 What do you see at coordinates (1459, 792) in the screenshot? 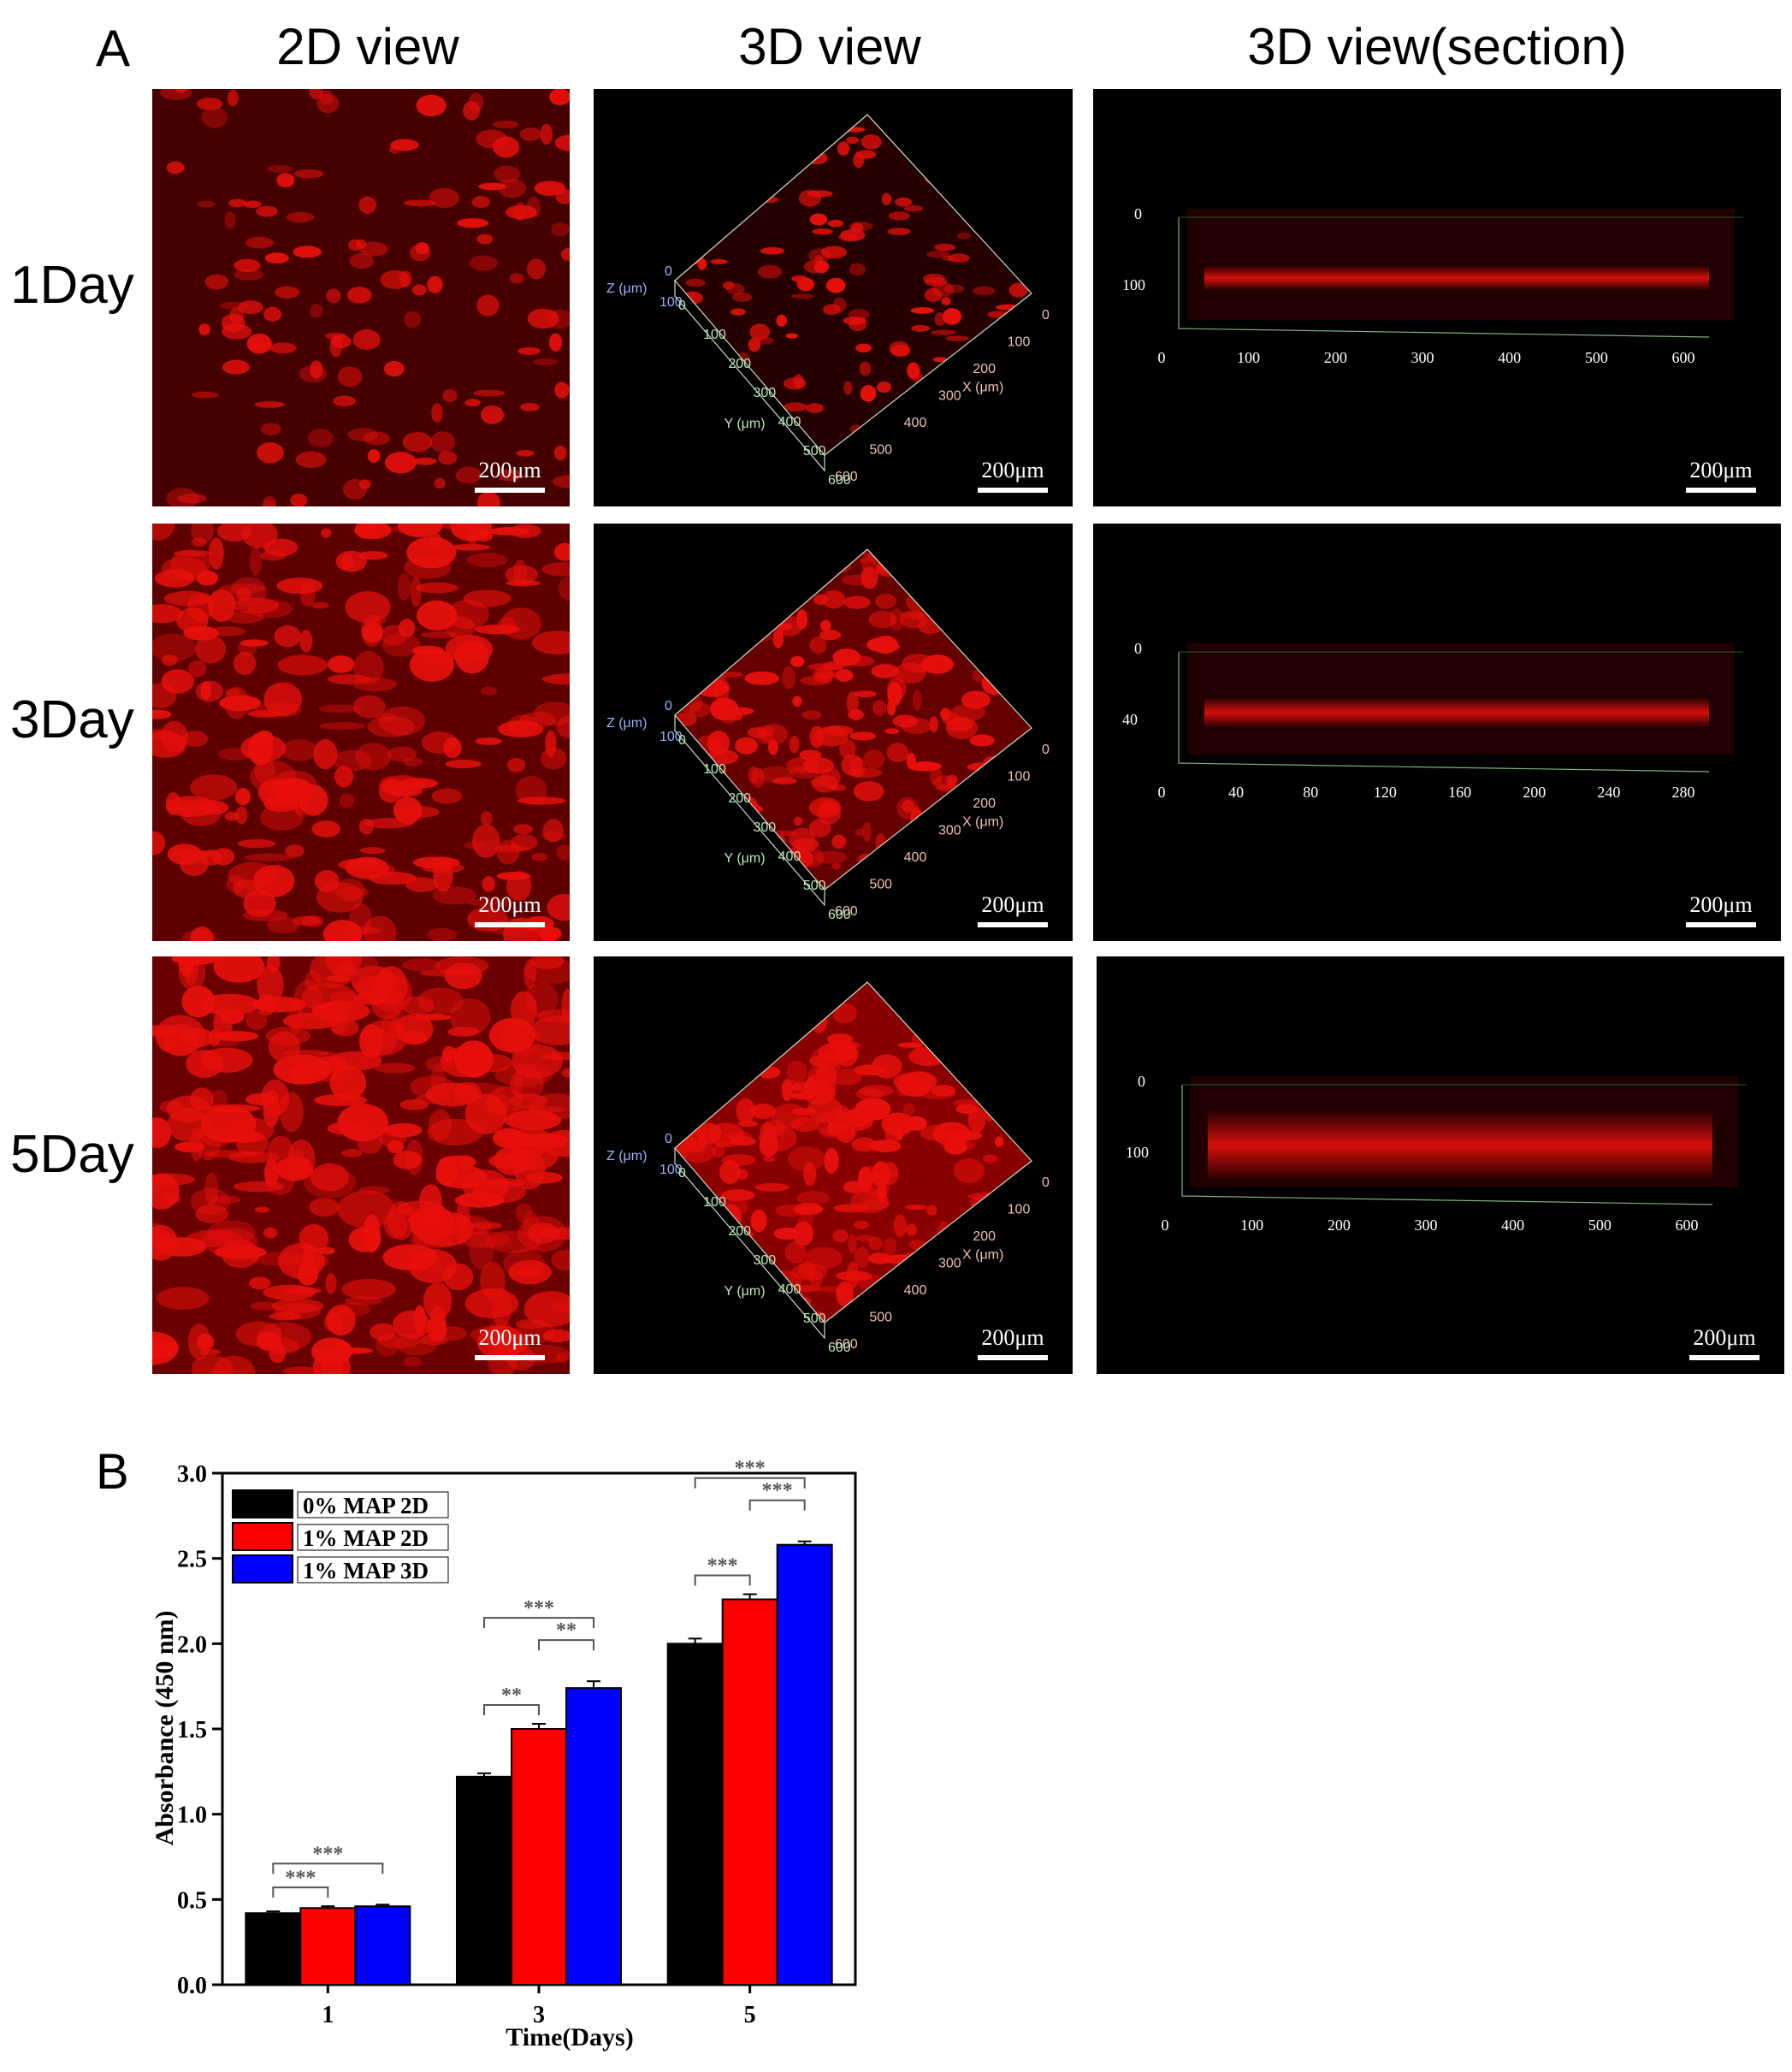
I see `svg-text: 160` at bounding box center [1459, 792].